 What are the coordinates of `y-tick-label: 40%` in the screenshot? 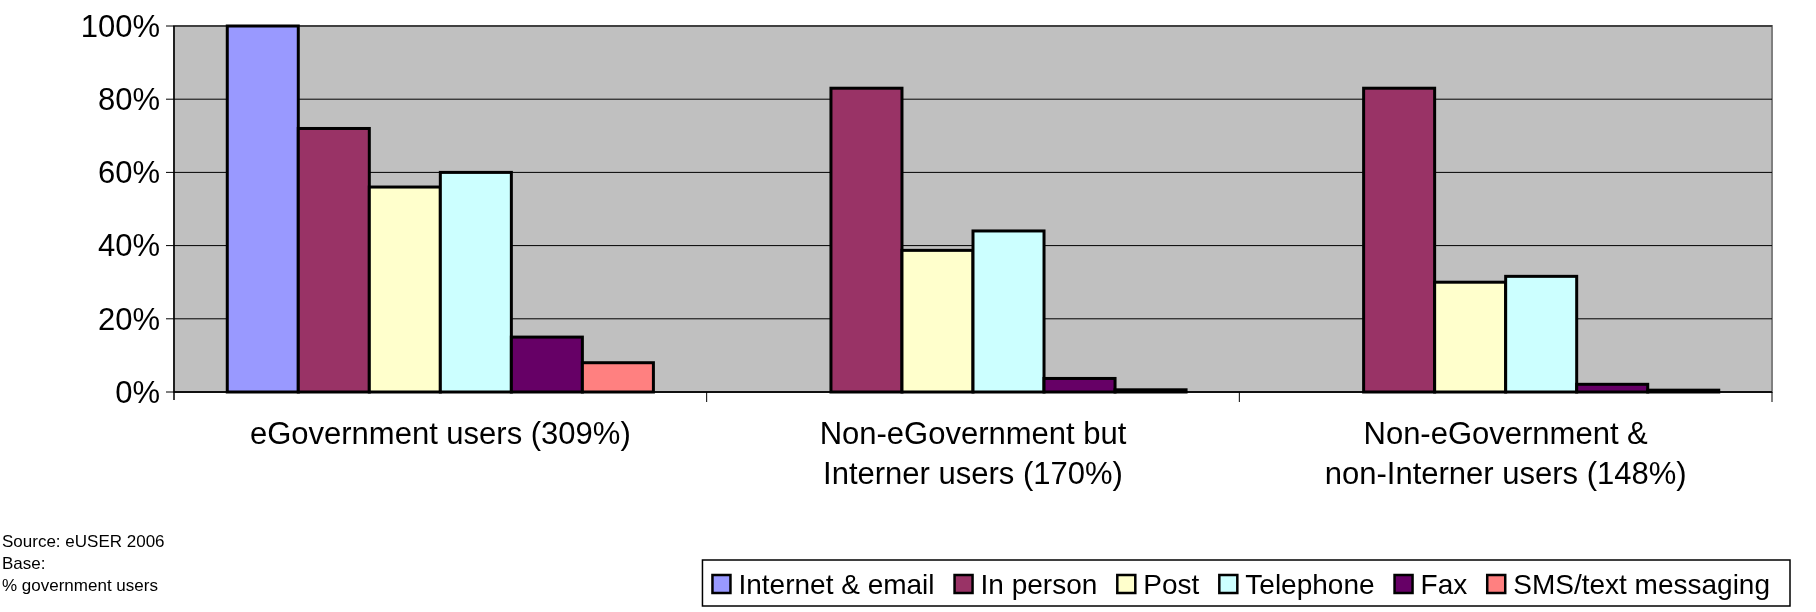 It's located at (128, 246).